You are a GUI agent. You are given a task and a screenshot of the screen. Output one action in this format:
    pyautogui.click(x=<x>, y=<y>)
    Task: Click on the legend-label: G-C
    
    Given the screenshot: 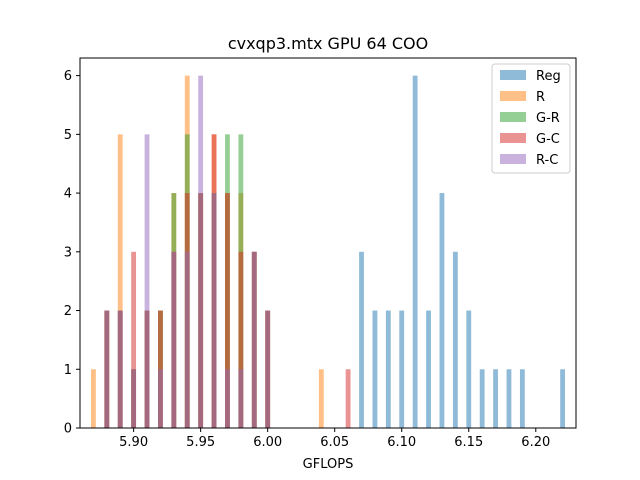 What is the action you would take?
    pyautogui.click(x=548, y=139)
    